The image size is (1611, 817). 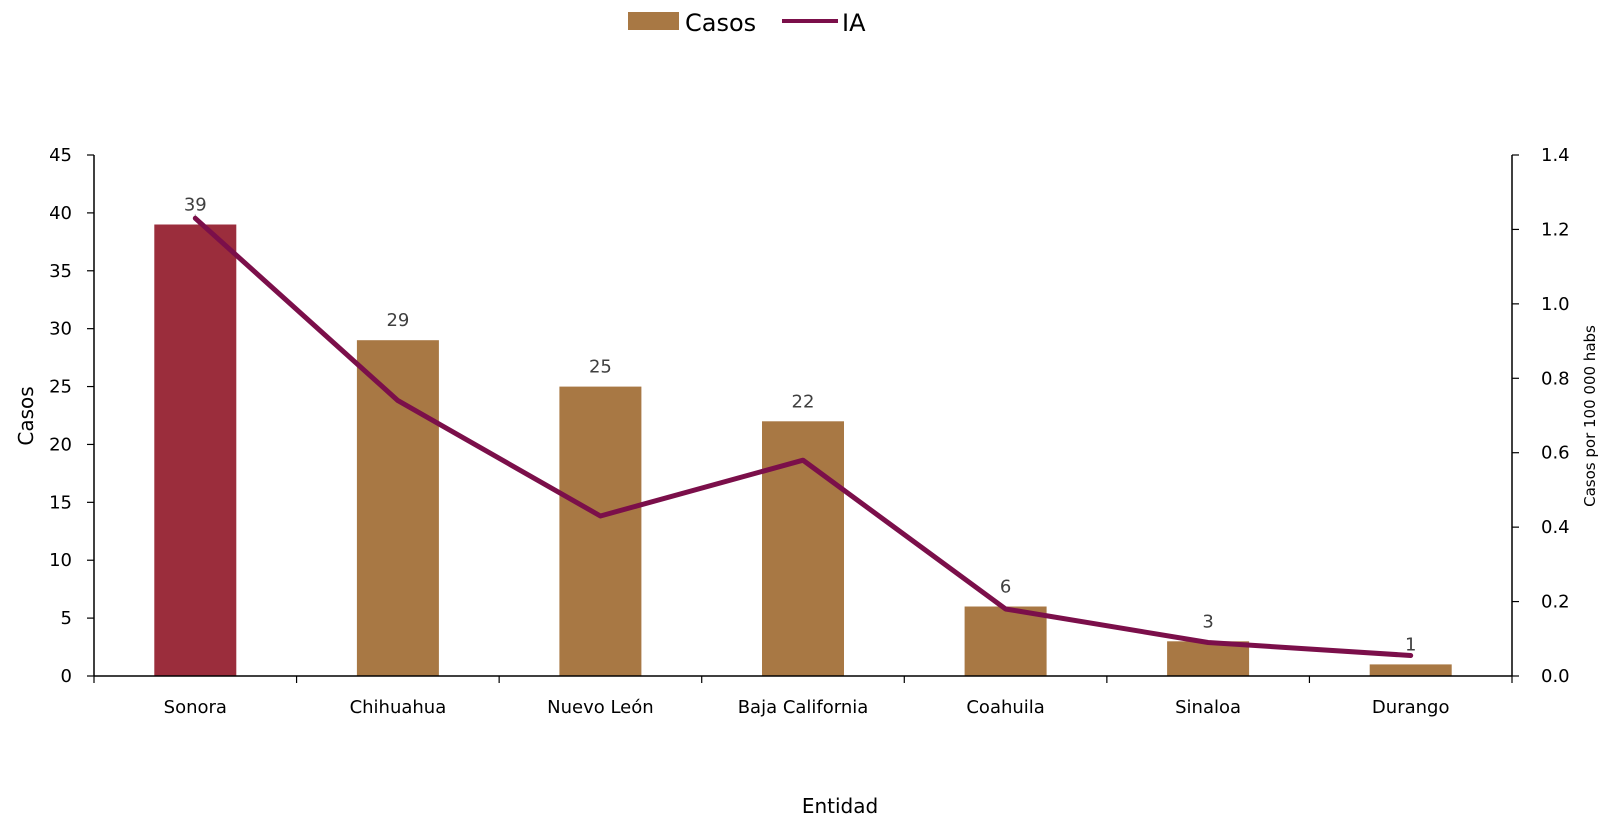 I want to click on data-label-3: 22, so click(x=803, y=401).